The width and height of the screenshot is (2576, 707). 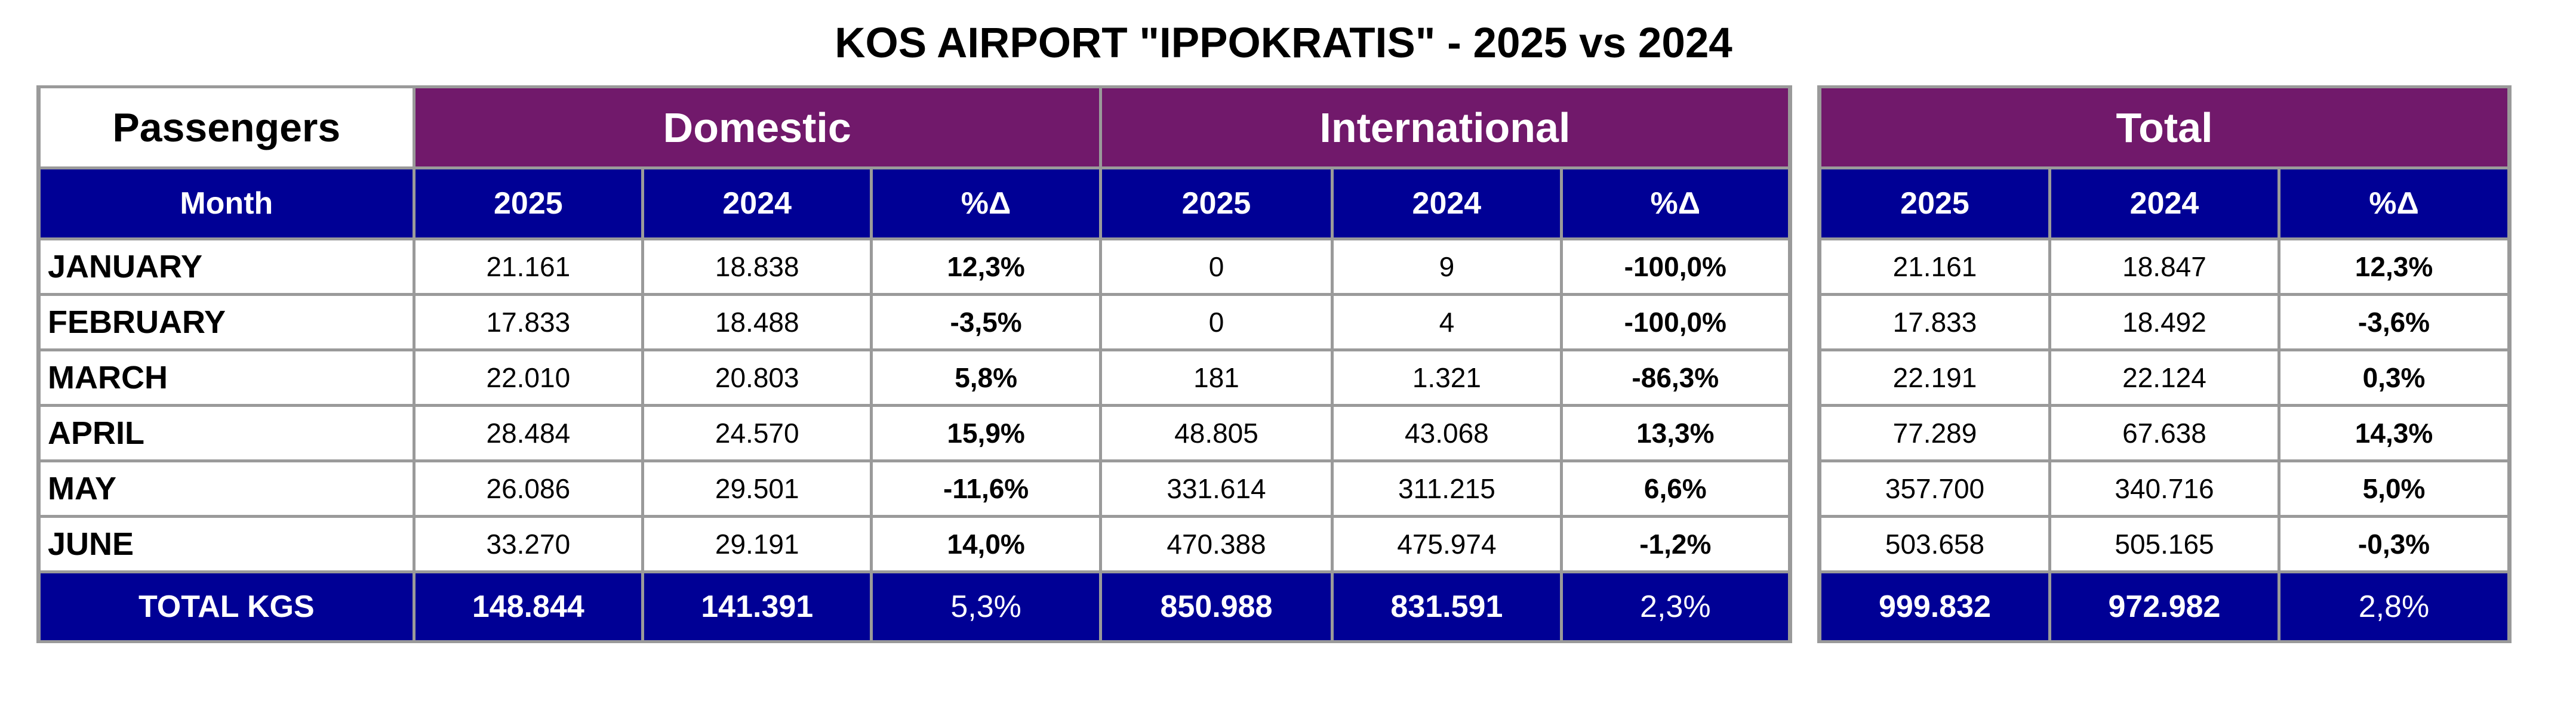 What do you see at coordinates (1447, 606) in the screenshot?
I see `total-international-2024: 831.591` at bounding box center [1447, 606].